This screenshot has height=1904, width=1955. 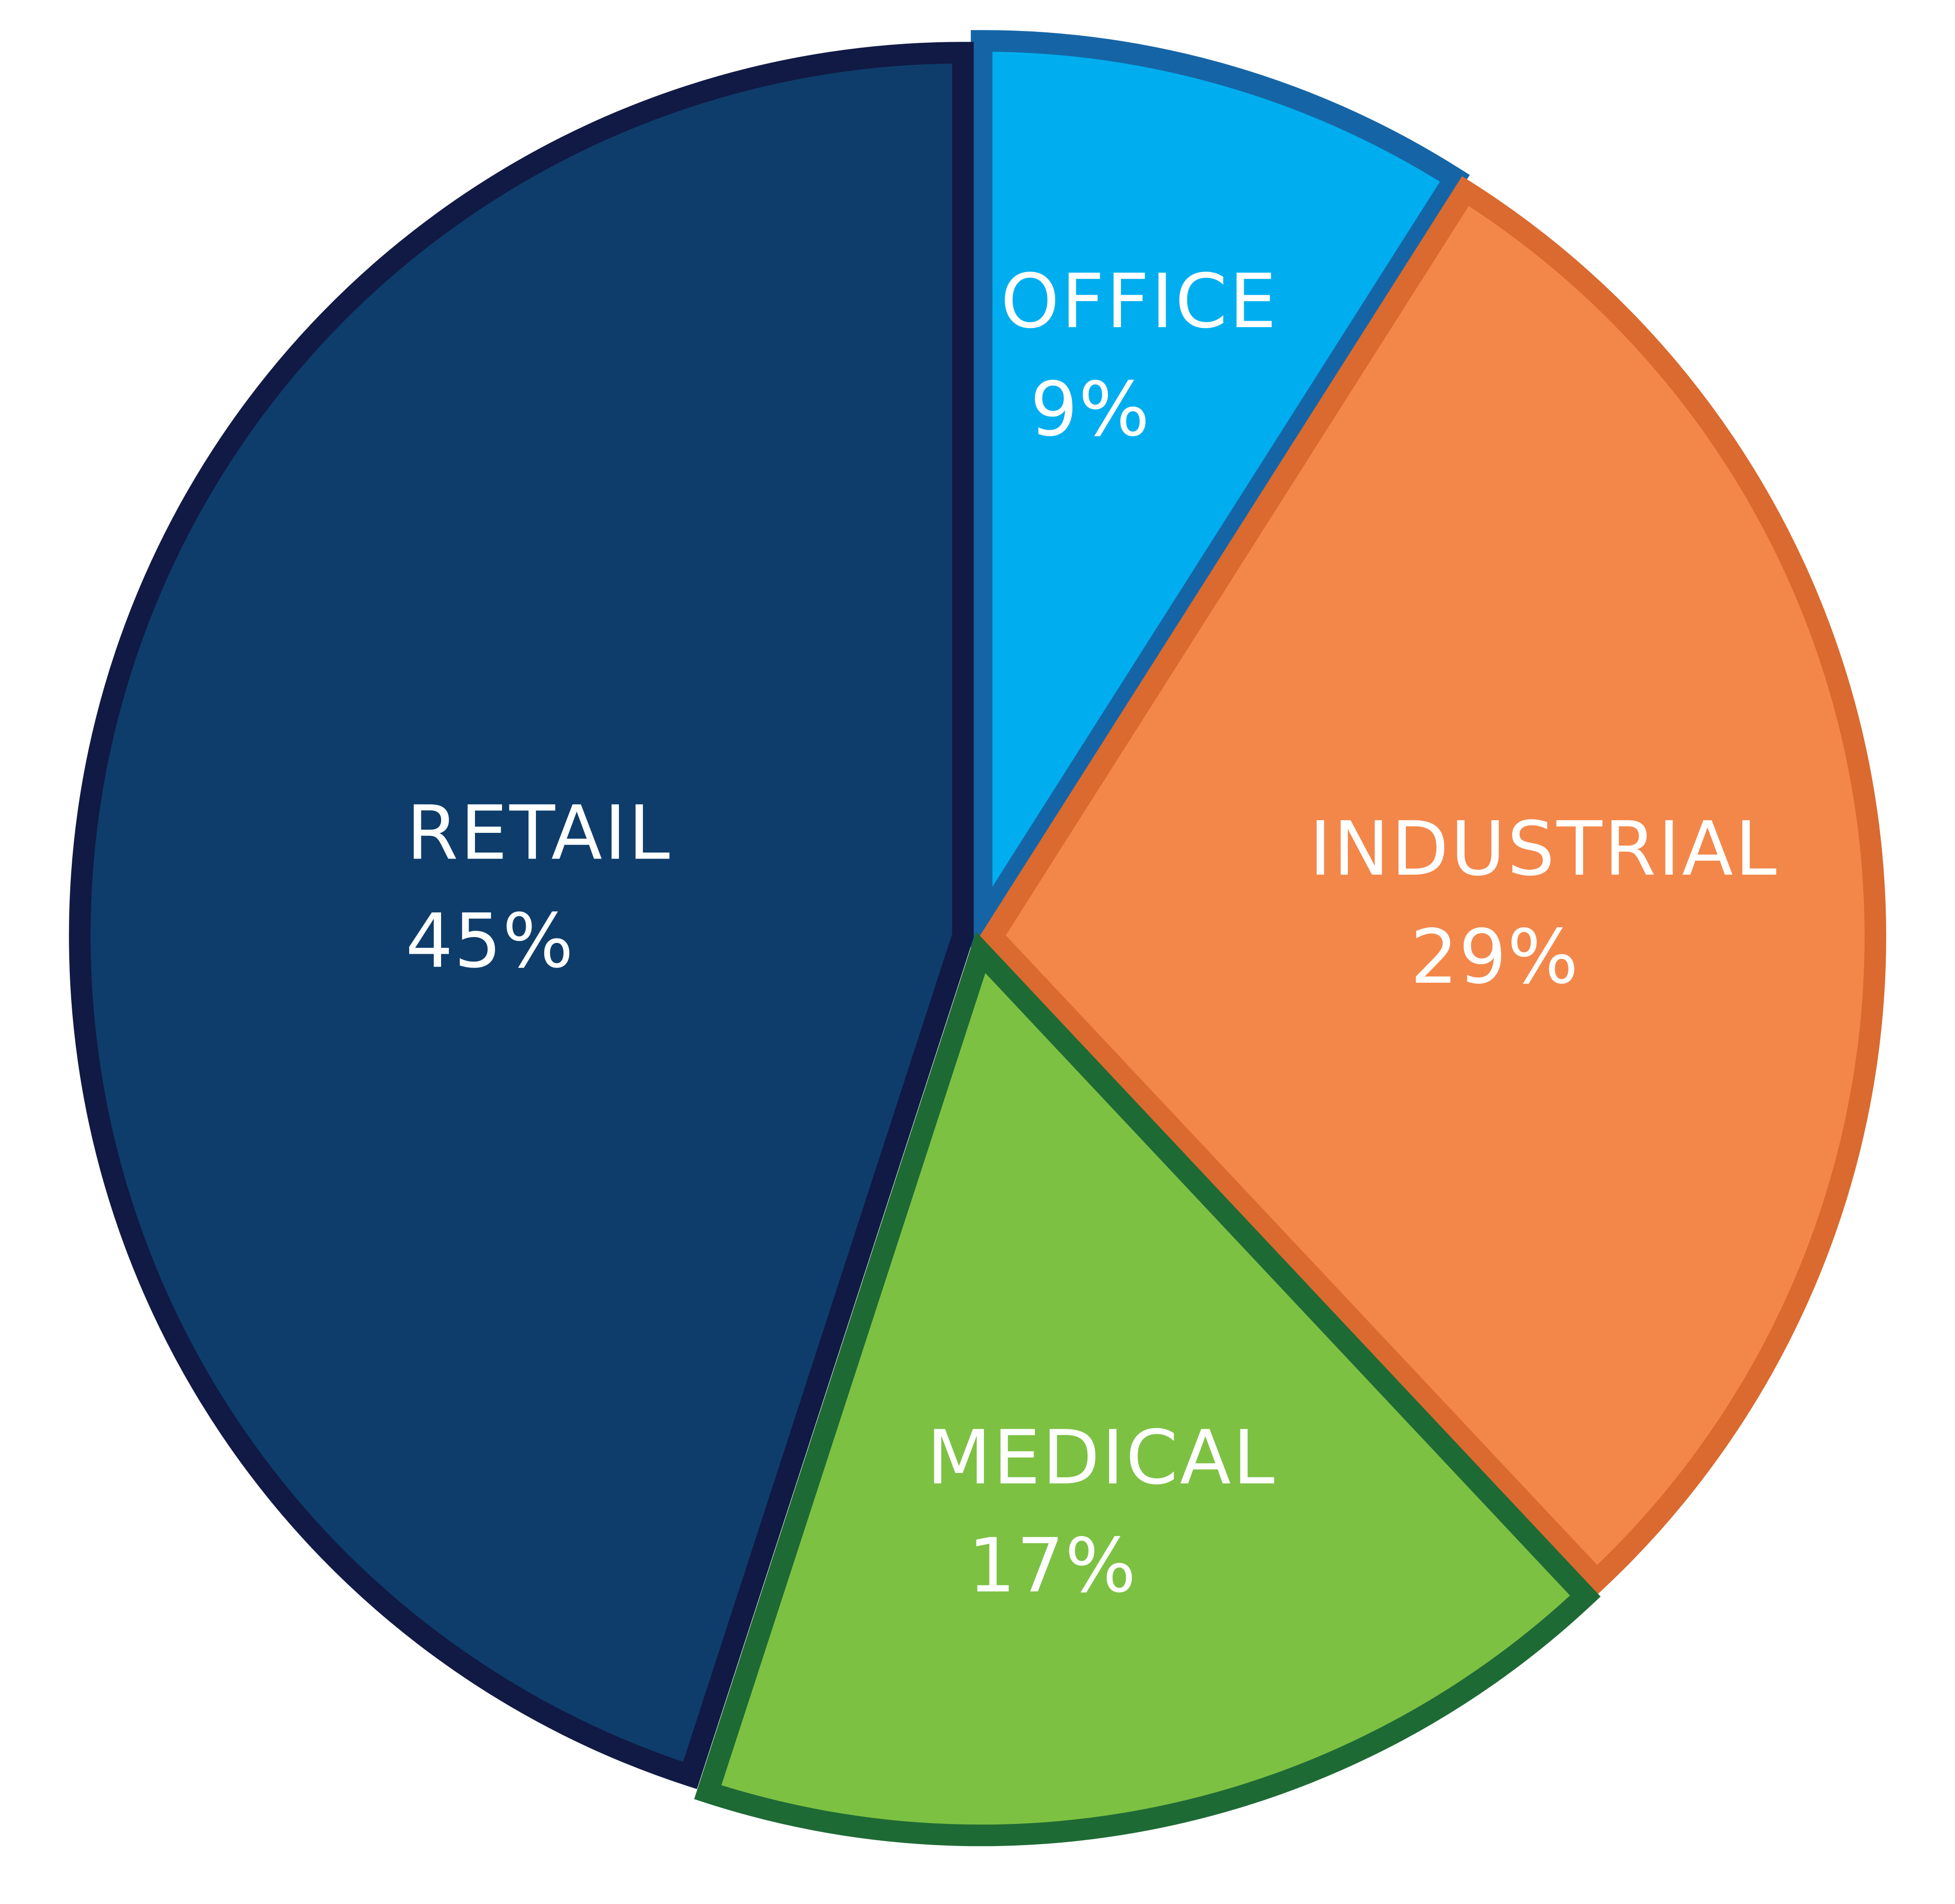 I want to click on slice-label-retail: RETAIL, so click(x=538, y=833).